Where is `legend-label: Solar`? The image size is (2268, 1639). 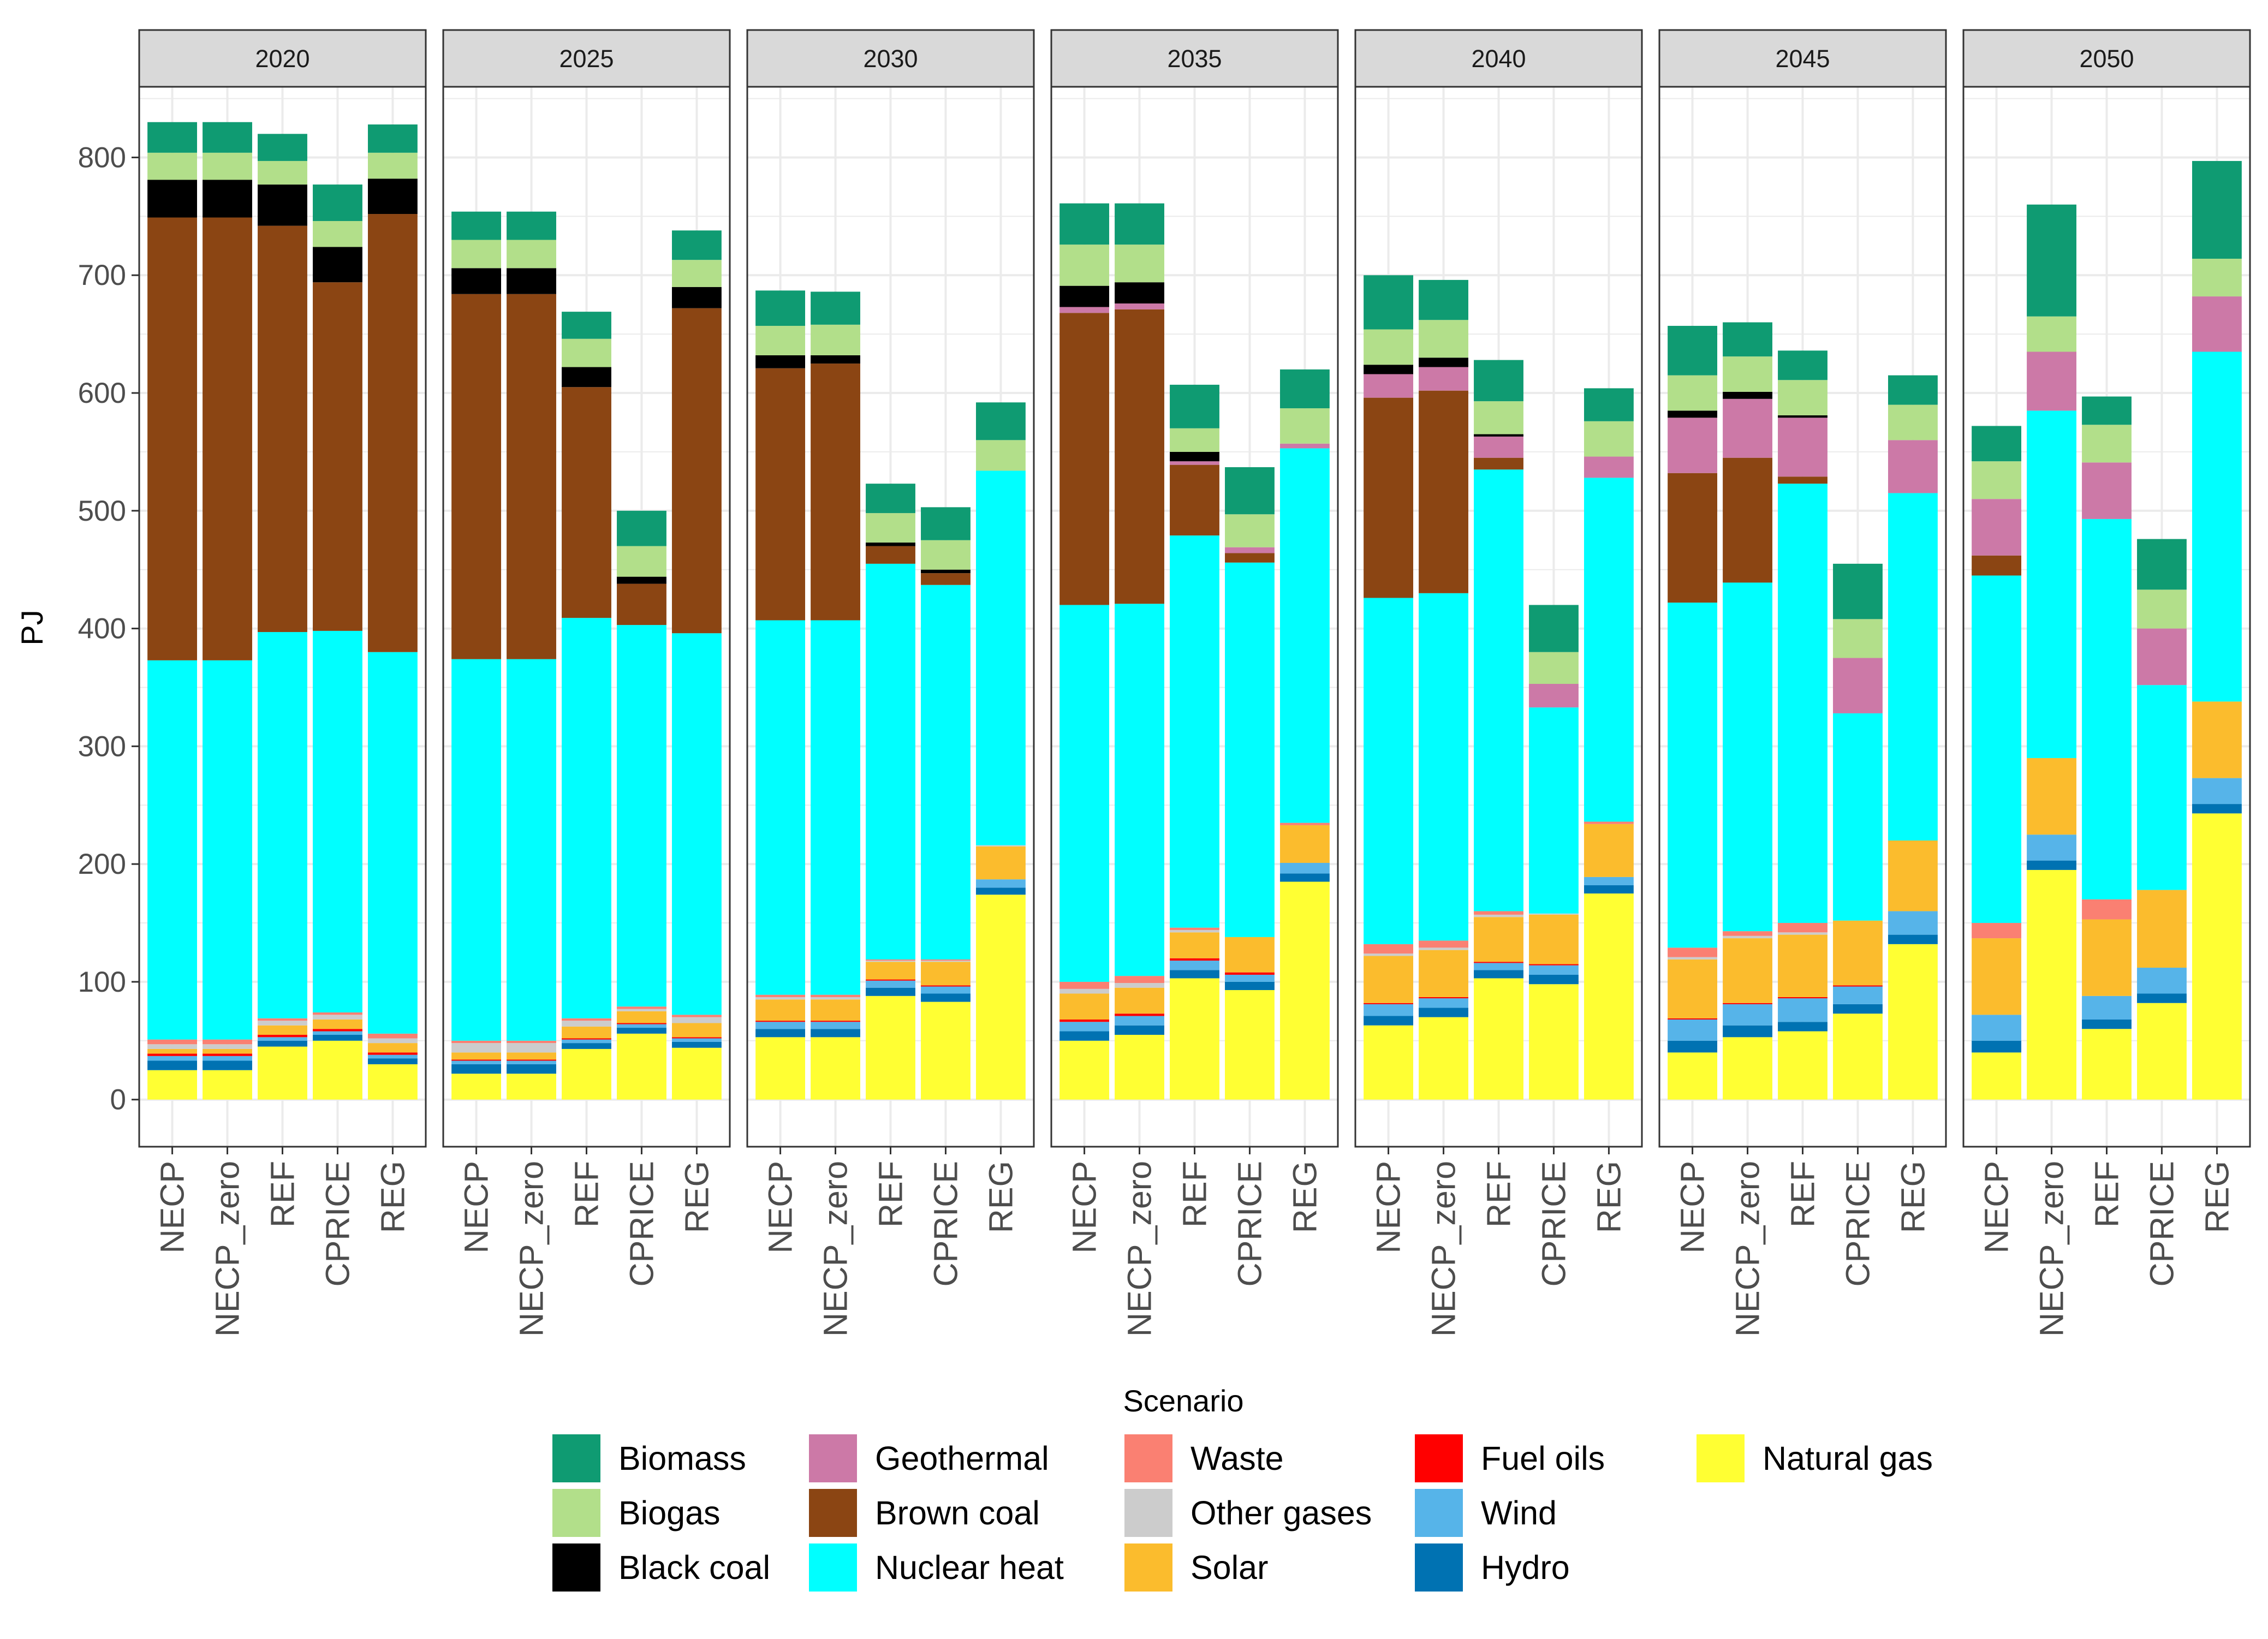
legend-label: Solar is located at coordinates (1229, 1567).